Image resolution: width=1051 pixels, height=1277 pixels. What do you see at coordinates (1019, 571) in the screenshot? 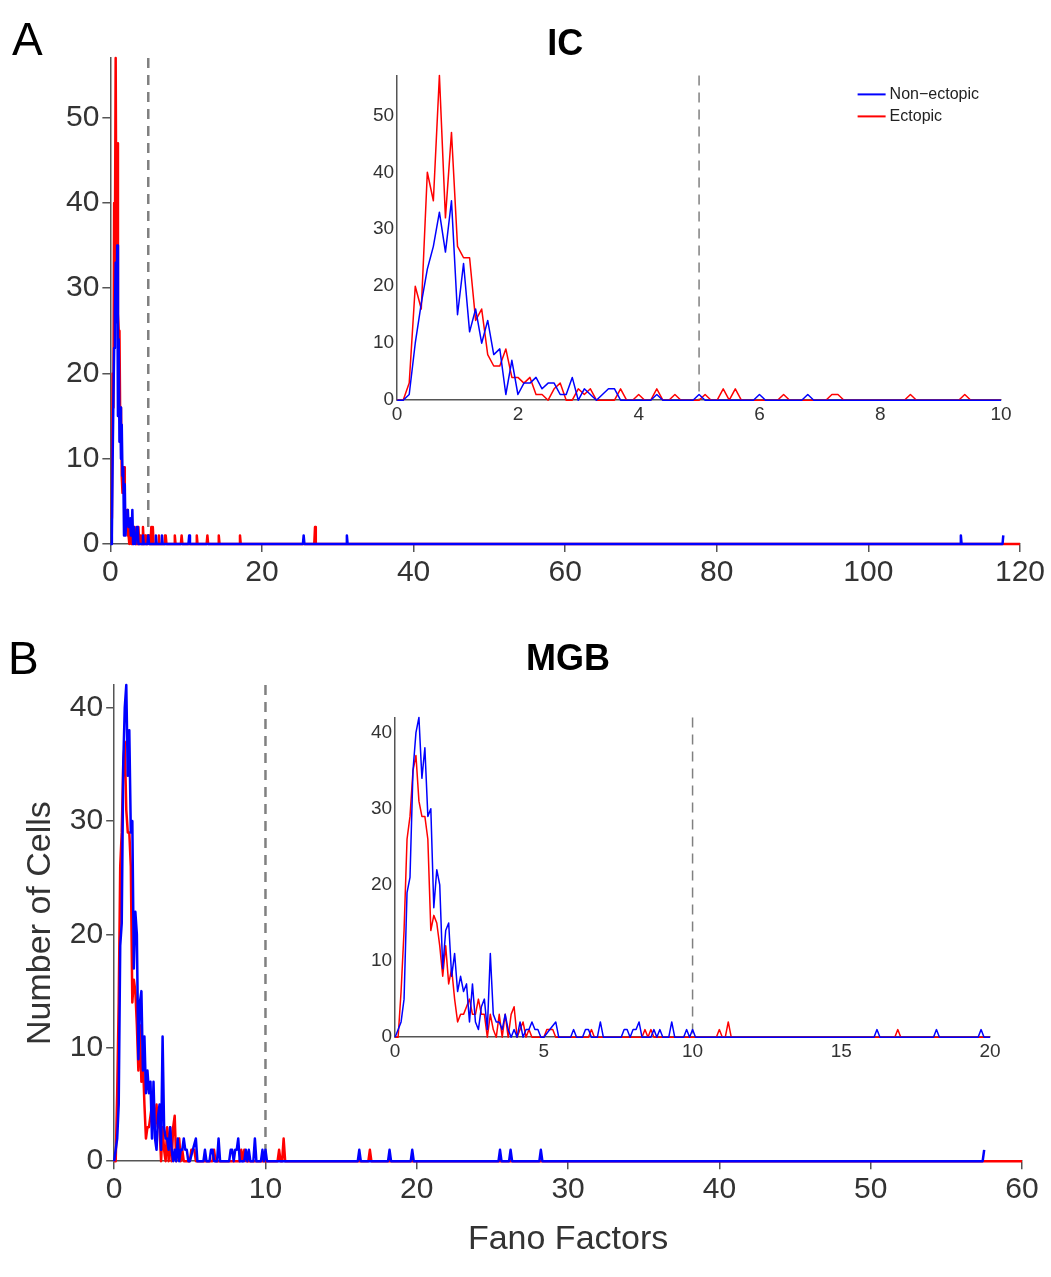
I see `x-tick-label: 120` at bounding box center [1019, 571].